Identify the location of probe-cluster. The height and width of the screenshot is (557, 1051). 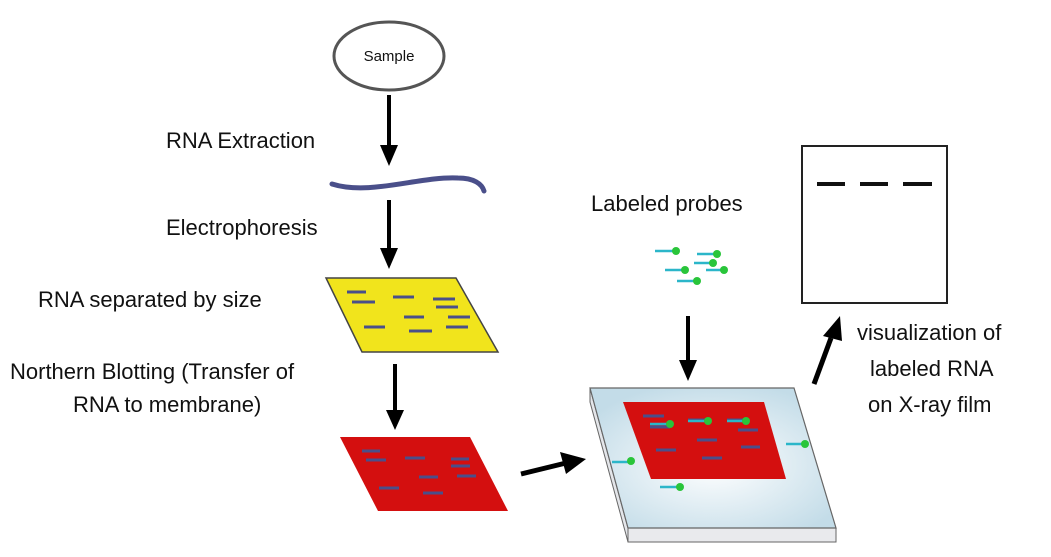
(691, 266).